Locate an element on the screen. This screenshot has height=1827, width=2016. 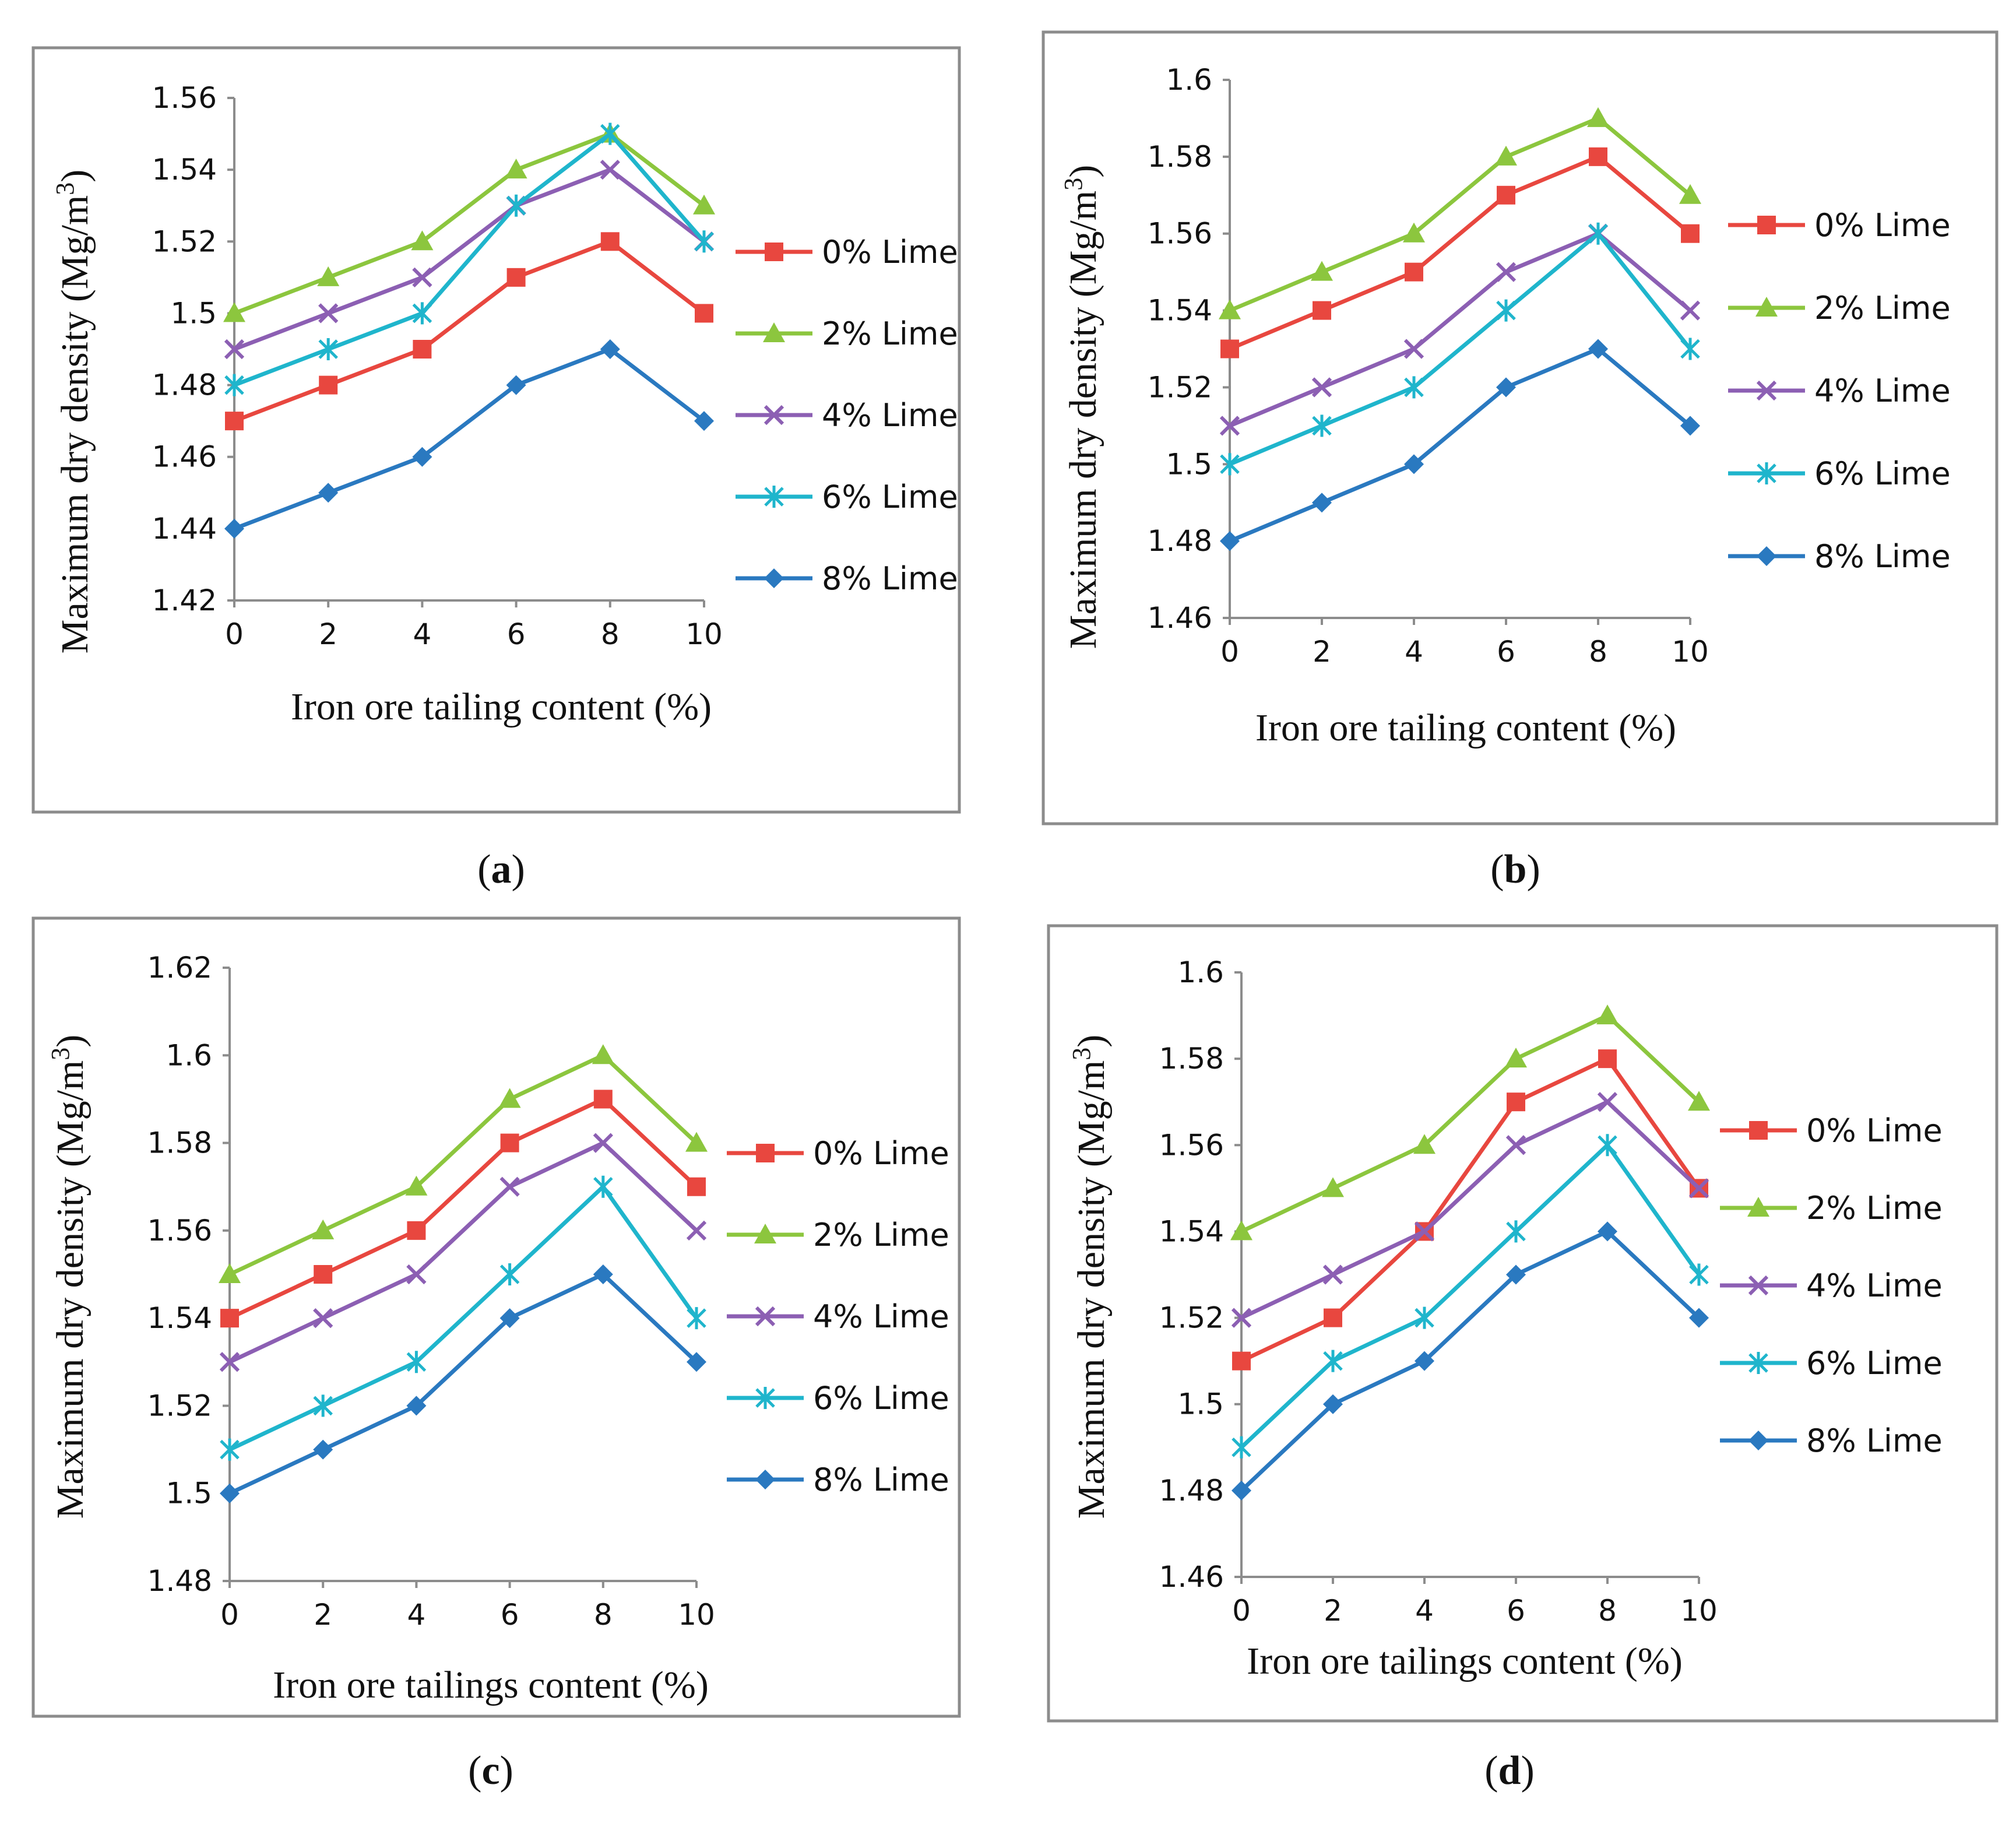
legend-label: 2% Lime is located at coordinates (890, 333).